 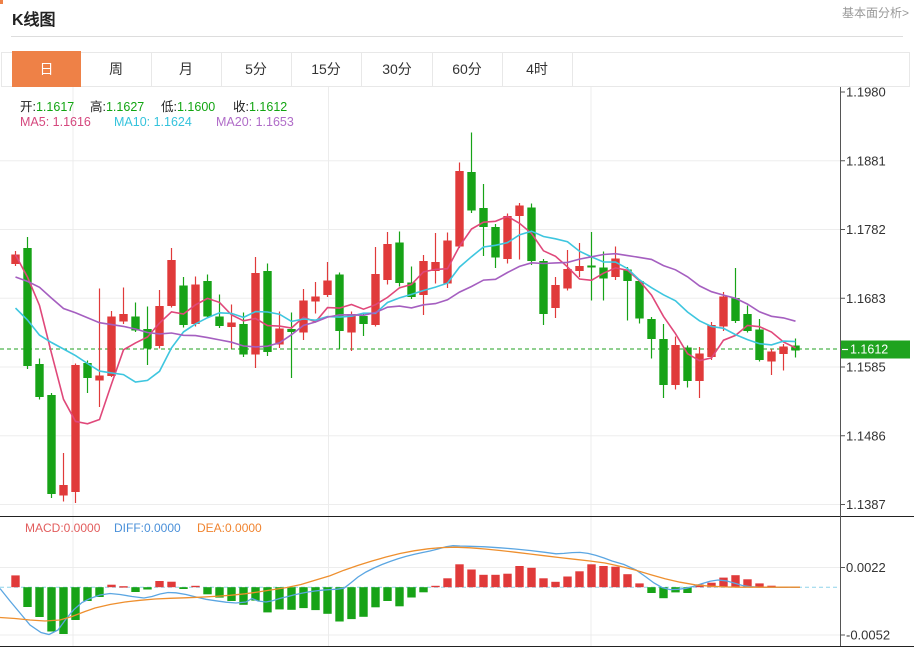 I want to click on svg-text: 1.1782, so click(x=866, y=229).